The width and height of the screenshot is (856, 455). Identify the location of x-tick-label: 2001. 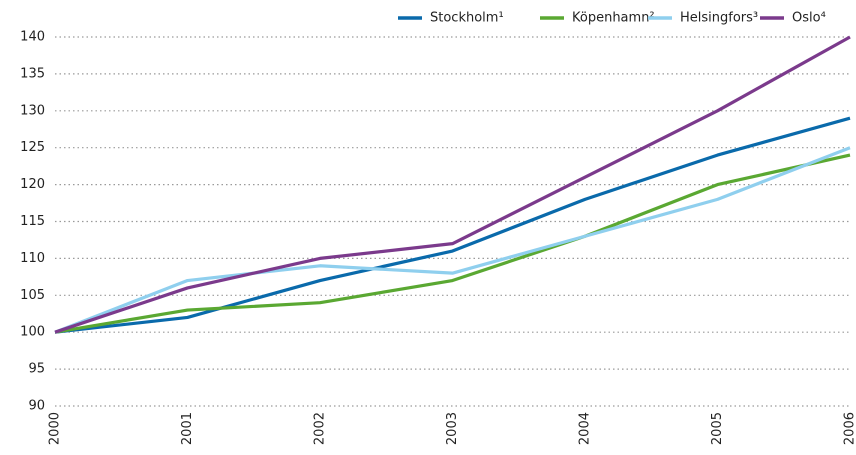
(187, 428).